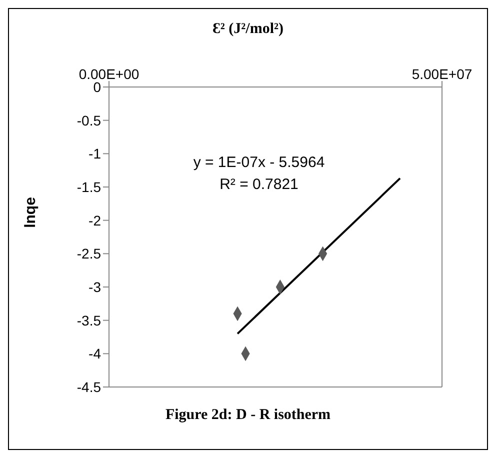 The height and width of the screenshot is (462, 497). What do you see at coordinates (89, 186) in the screenshot?
I see `y-tick-label: -1.5` at bounding box center [89, 186].